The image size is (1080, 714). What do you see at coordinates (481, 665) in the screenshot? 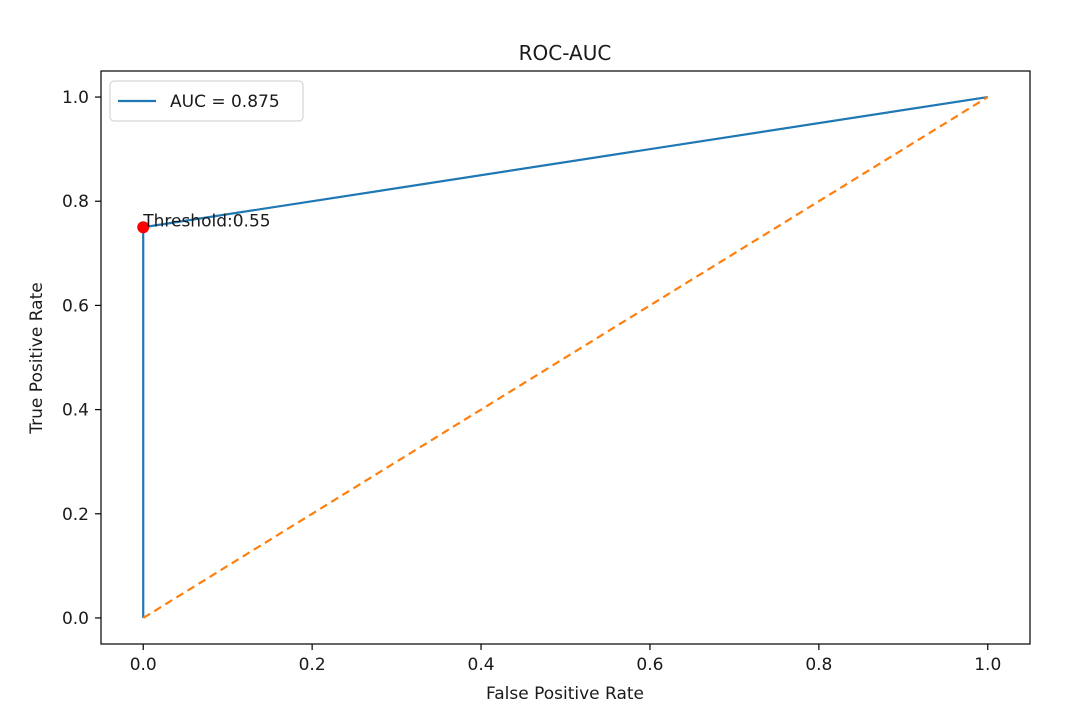
I see `x-tick-label: 0.4` at bounding box center [481, 665].